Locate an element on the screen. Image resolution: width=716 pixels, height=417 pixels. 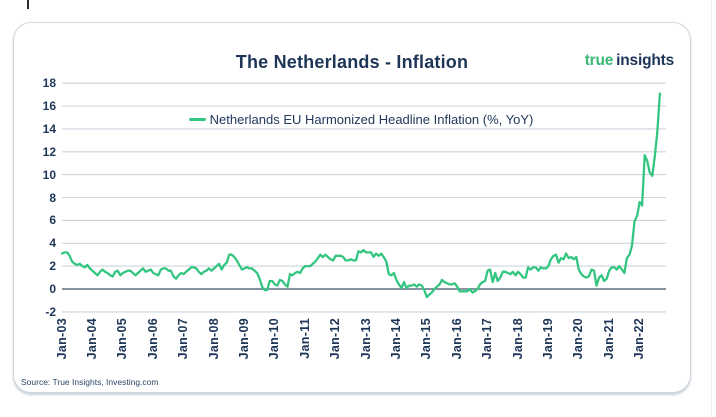
chart-title: The Netherlands - Inflation is located at coordinates (352, 62).